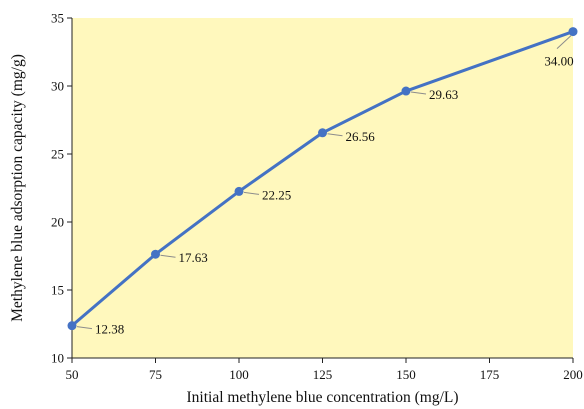  I want to click on x-tick-label: 200, so click(573, 374).